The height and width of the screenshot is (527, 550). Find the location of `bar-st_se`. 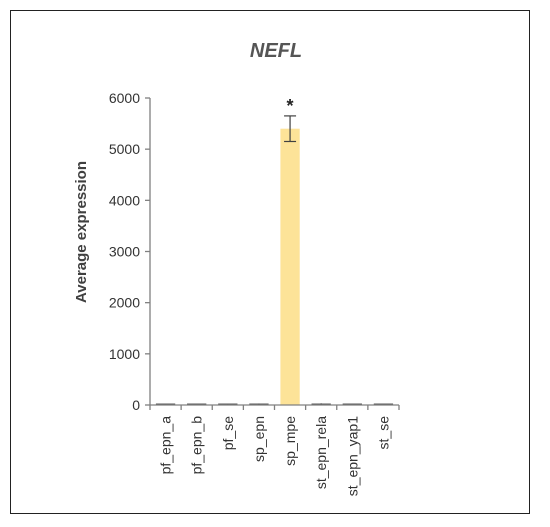

bar-st_se is located at coordinates (383, 404).